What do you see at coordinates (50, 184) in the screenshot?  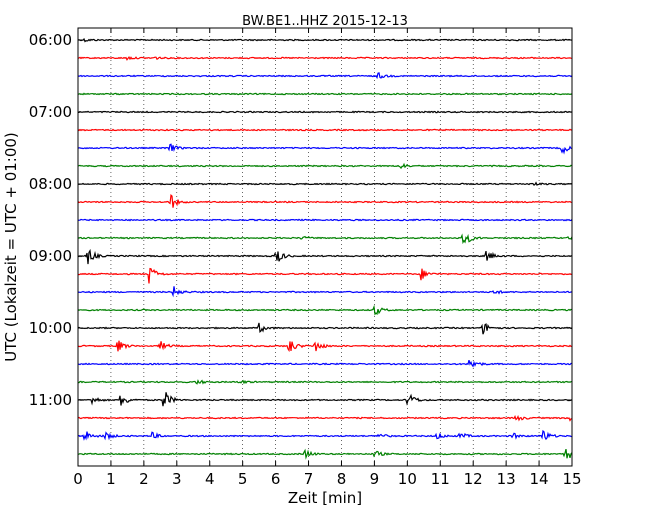 I see `y-tick-label: 08:00` at bounding box center [50, 184].